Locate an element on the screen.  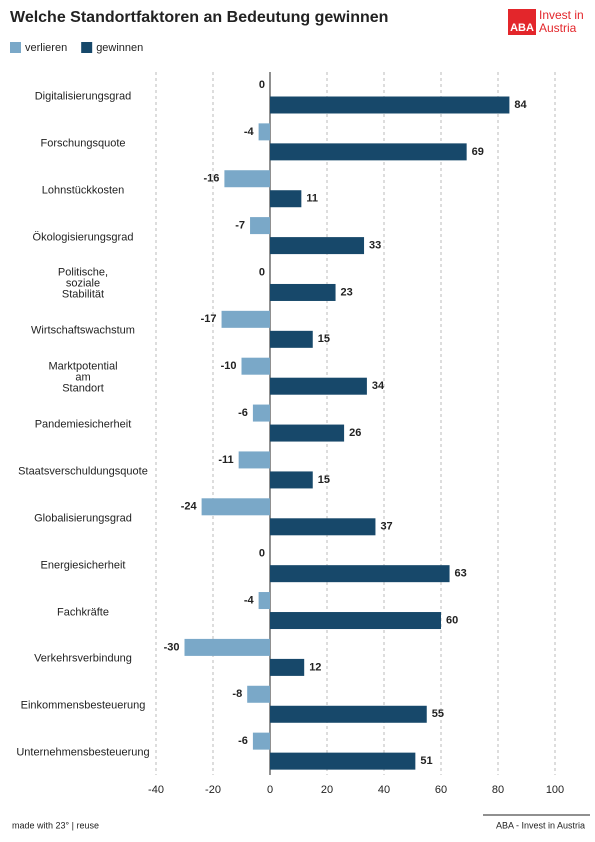
logo-mark: ABA is located at coordinates (522, 28).